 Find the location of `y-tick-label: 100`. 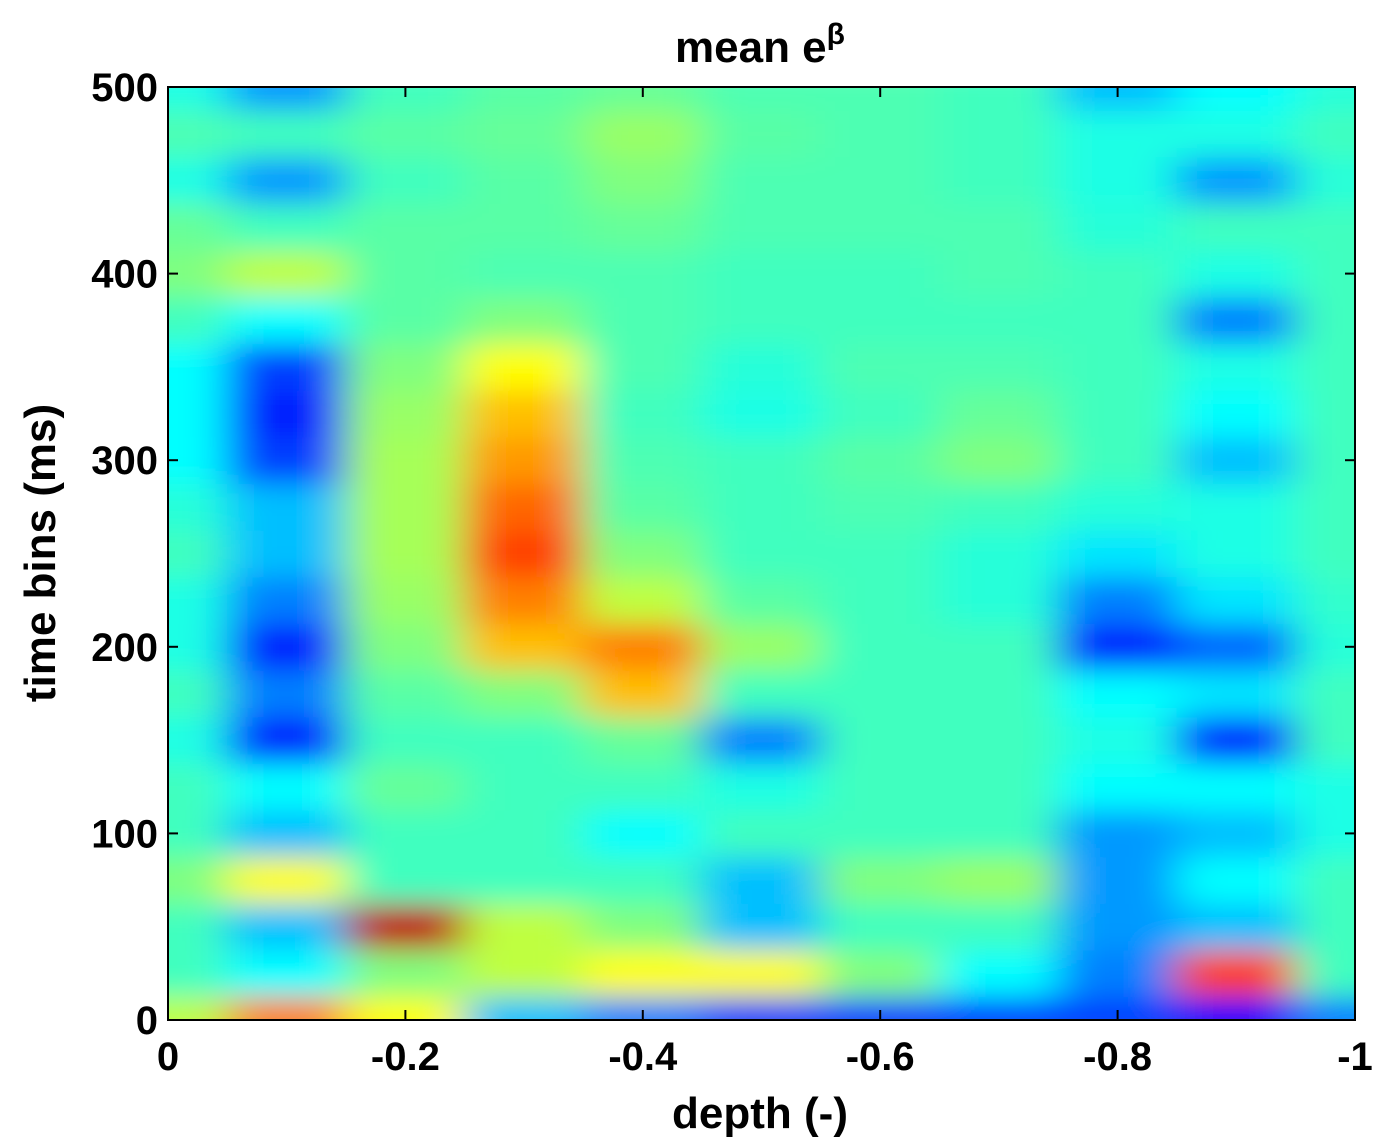

y-tick-label: 100 is located at coordinates (124, 834).